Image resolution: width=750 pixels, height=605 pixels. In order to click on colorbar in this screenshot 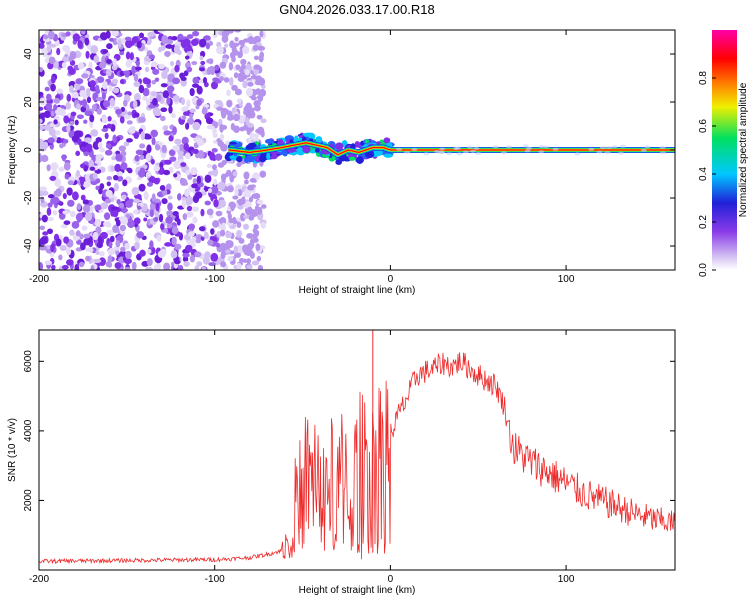, I will do `click(724, 150)`.